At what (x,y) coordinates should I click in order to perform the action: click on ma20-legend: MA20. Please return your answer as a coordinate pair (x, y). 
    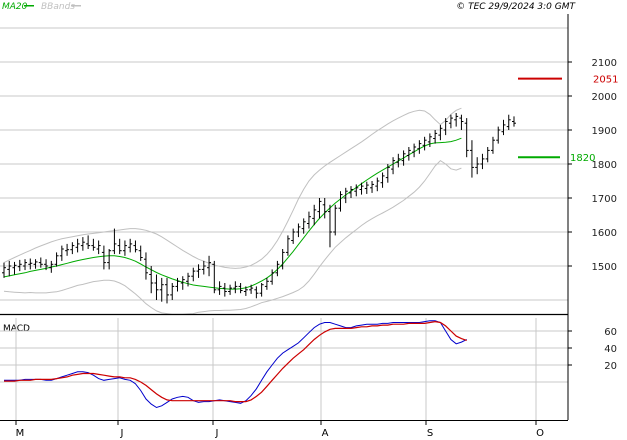
    Looking at the image, I should click on (15, 7).